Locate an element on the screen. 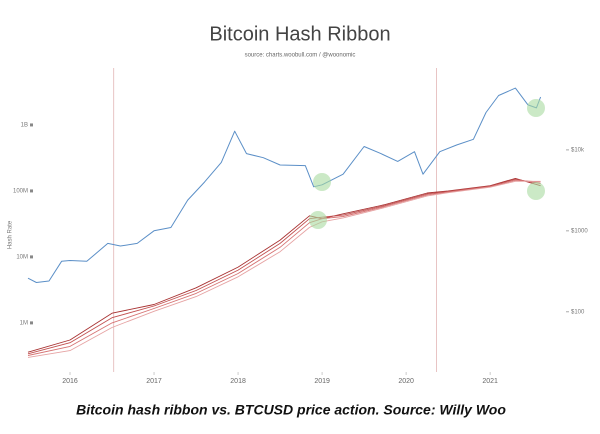 The width and height of the screenshot is (600, 434). chart-title: Bitcoin Hash Ribbon is located at coordinates (299, 34).